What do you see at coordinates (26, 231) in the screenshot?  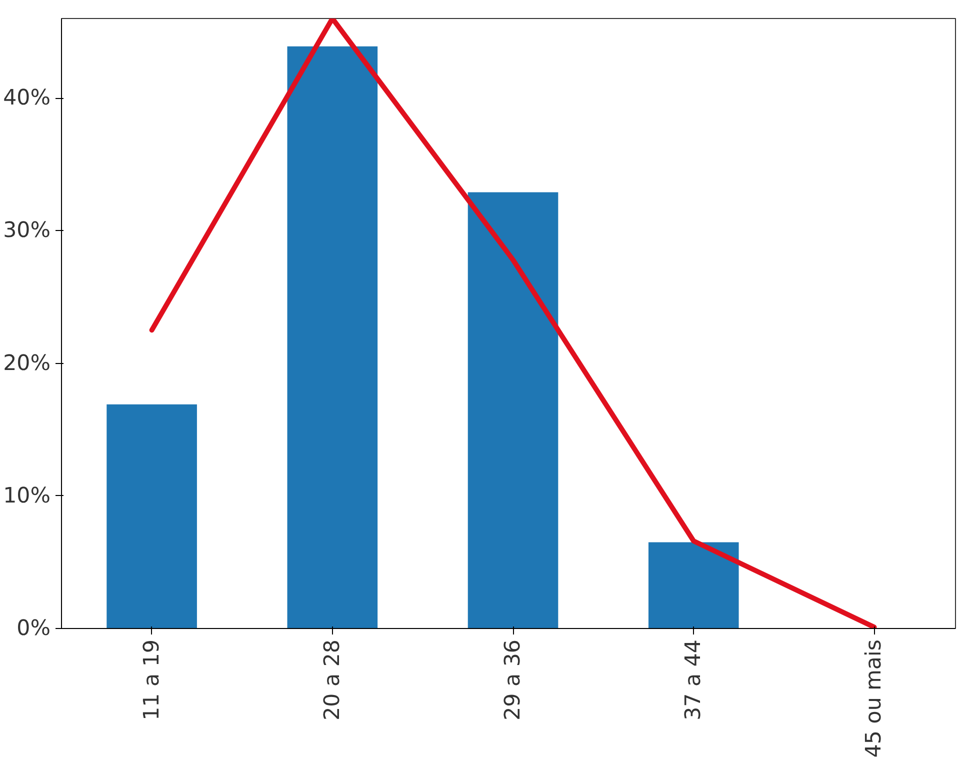 I see `y-tick-label: 30%` at bounding box center [26, 231].